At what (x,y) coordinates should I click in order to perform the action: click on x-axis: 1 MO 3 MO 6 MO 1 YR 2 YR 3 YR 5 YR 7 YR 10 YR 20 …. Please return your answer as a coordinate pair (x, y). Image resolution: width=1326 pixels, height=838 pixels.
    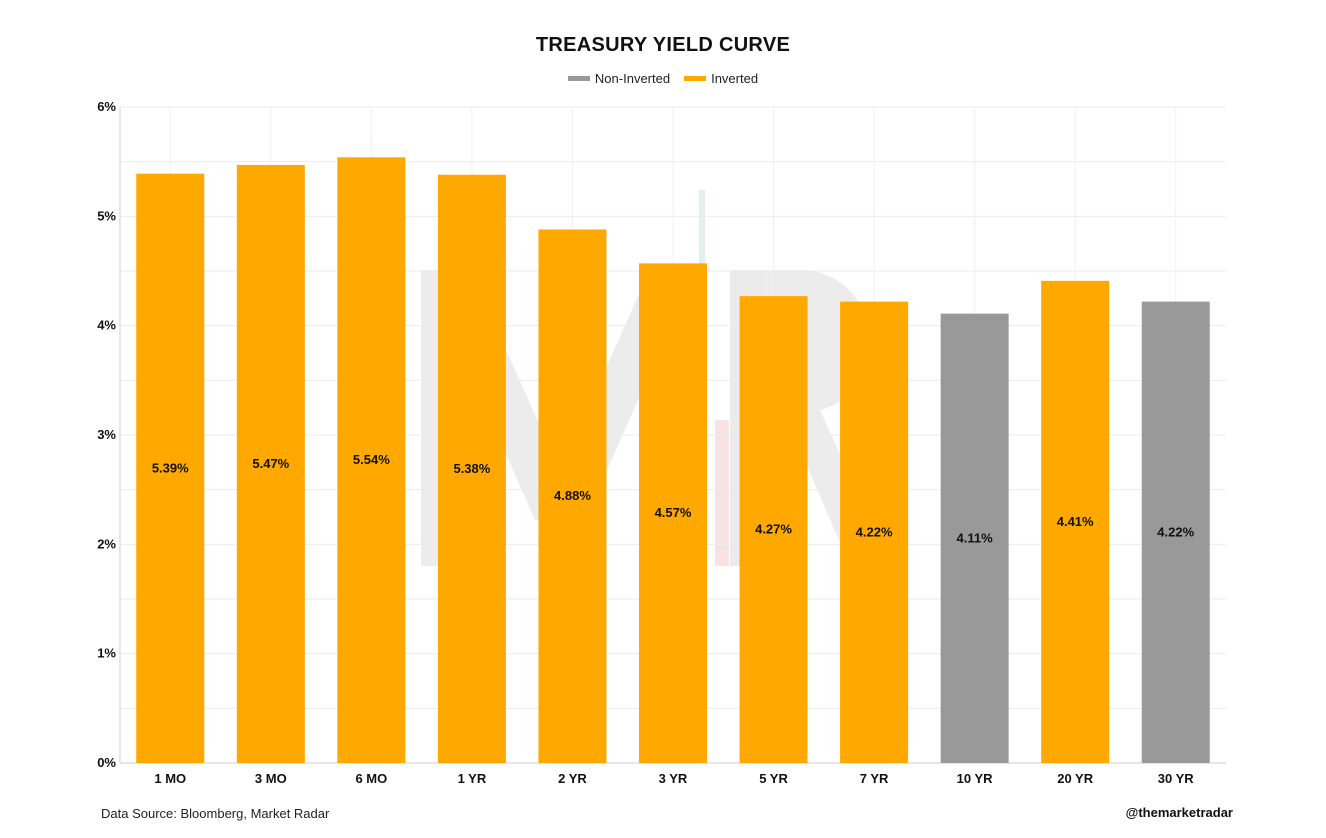
    Looking at the image, I should click on (674, 778).